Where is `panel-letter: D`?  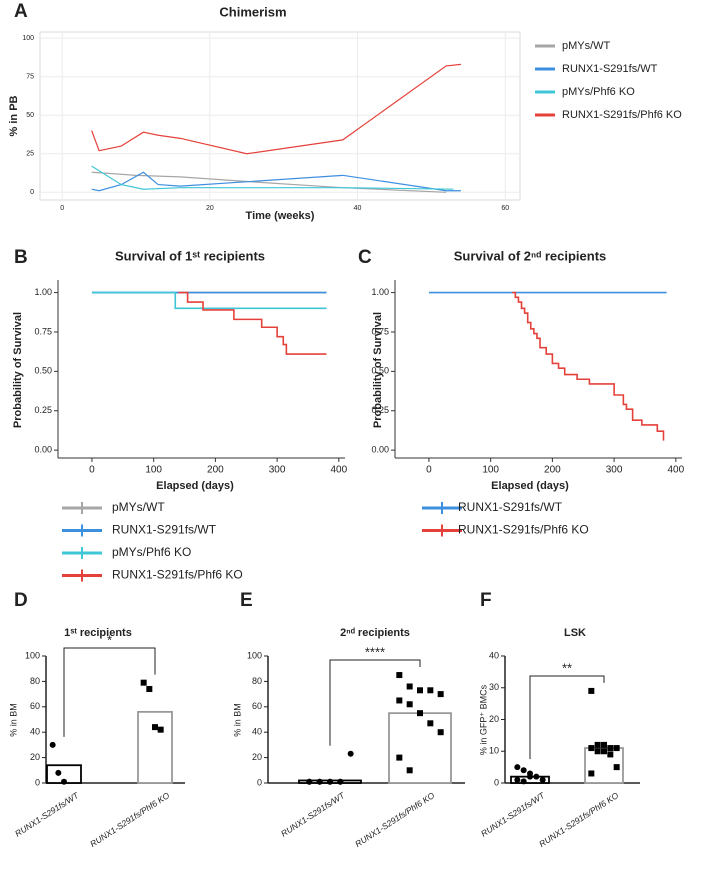
panel-letter: D is located at coordinates (21, 600).